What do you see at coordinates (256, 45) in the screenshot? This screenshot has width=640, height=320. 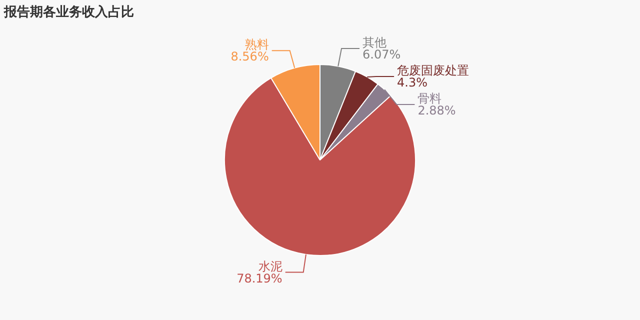 I see `slice-label: 熟料` at bounding box center [256, 45].